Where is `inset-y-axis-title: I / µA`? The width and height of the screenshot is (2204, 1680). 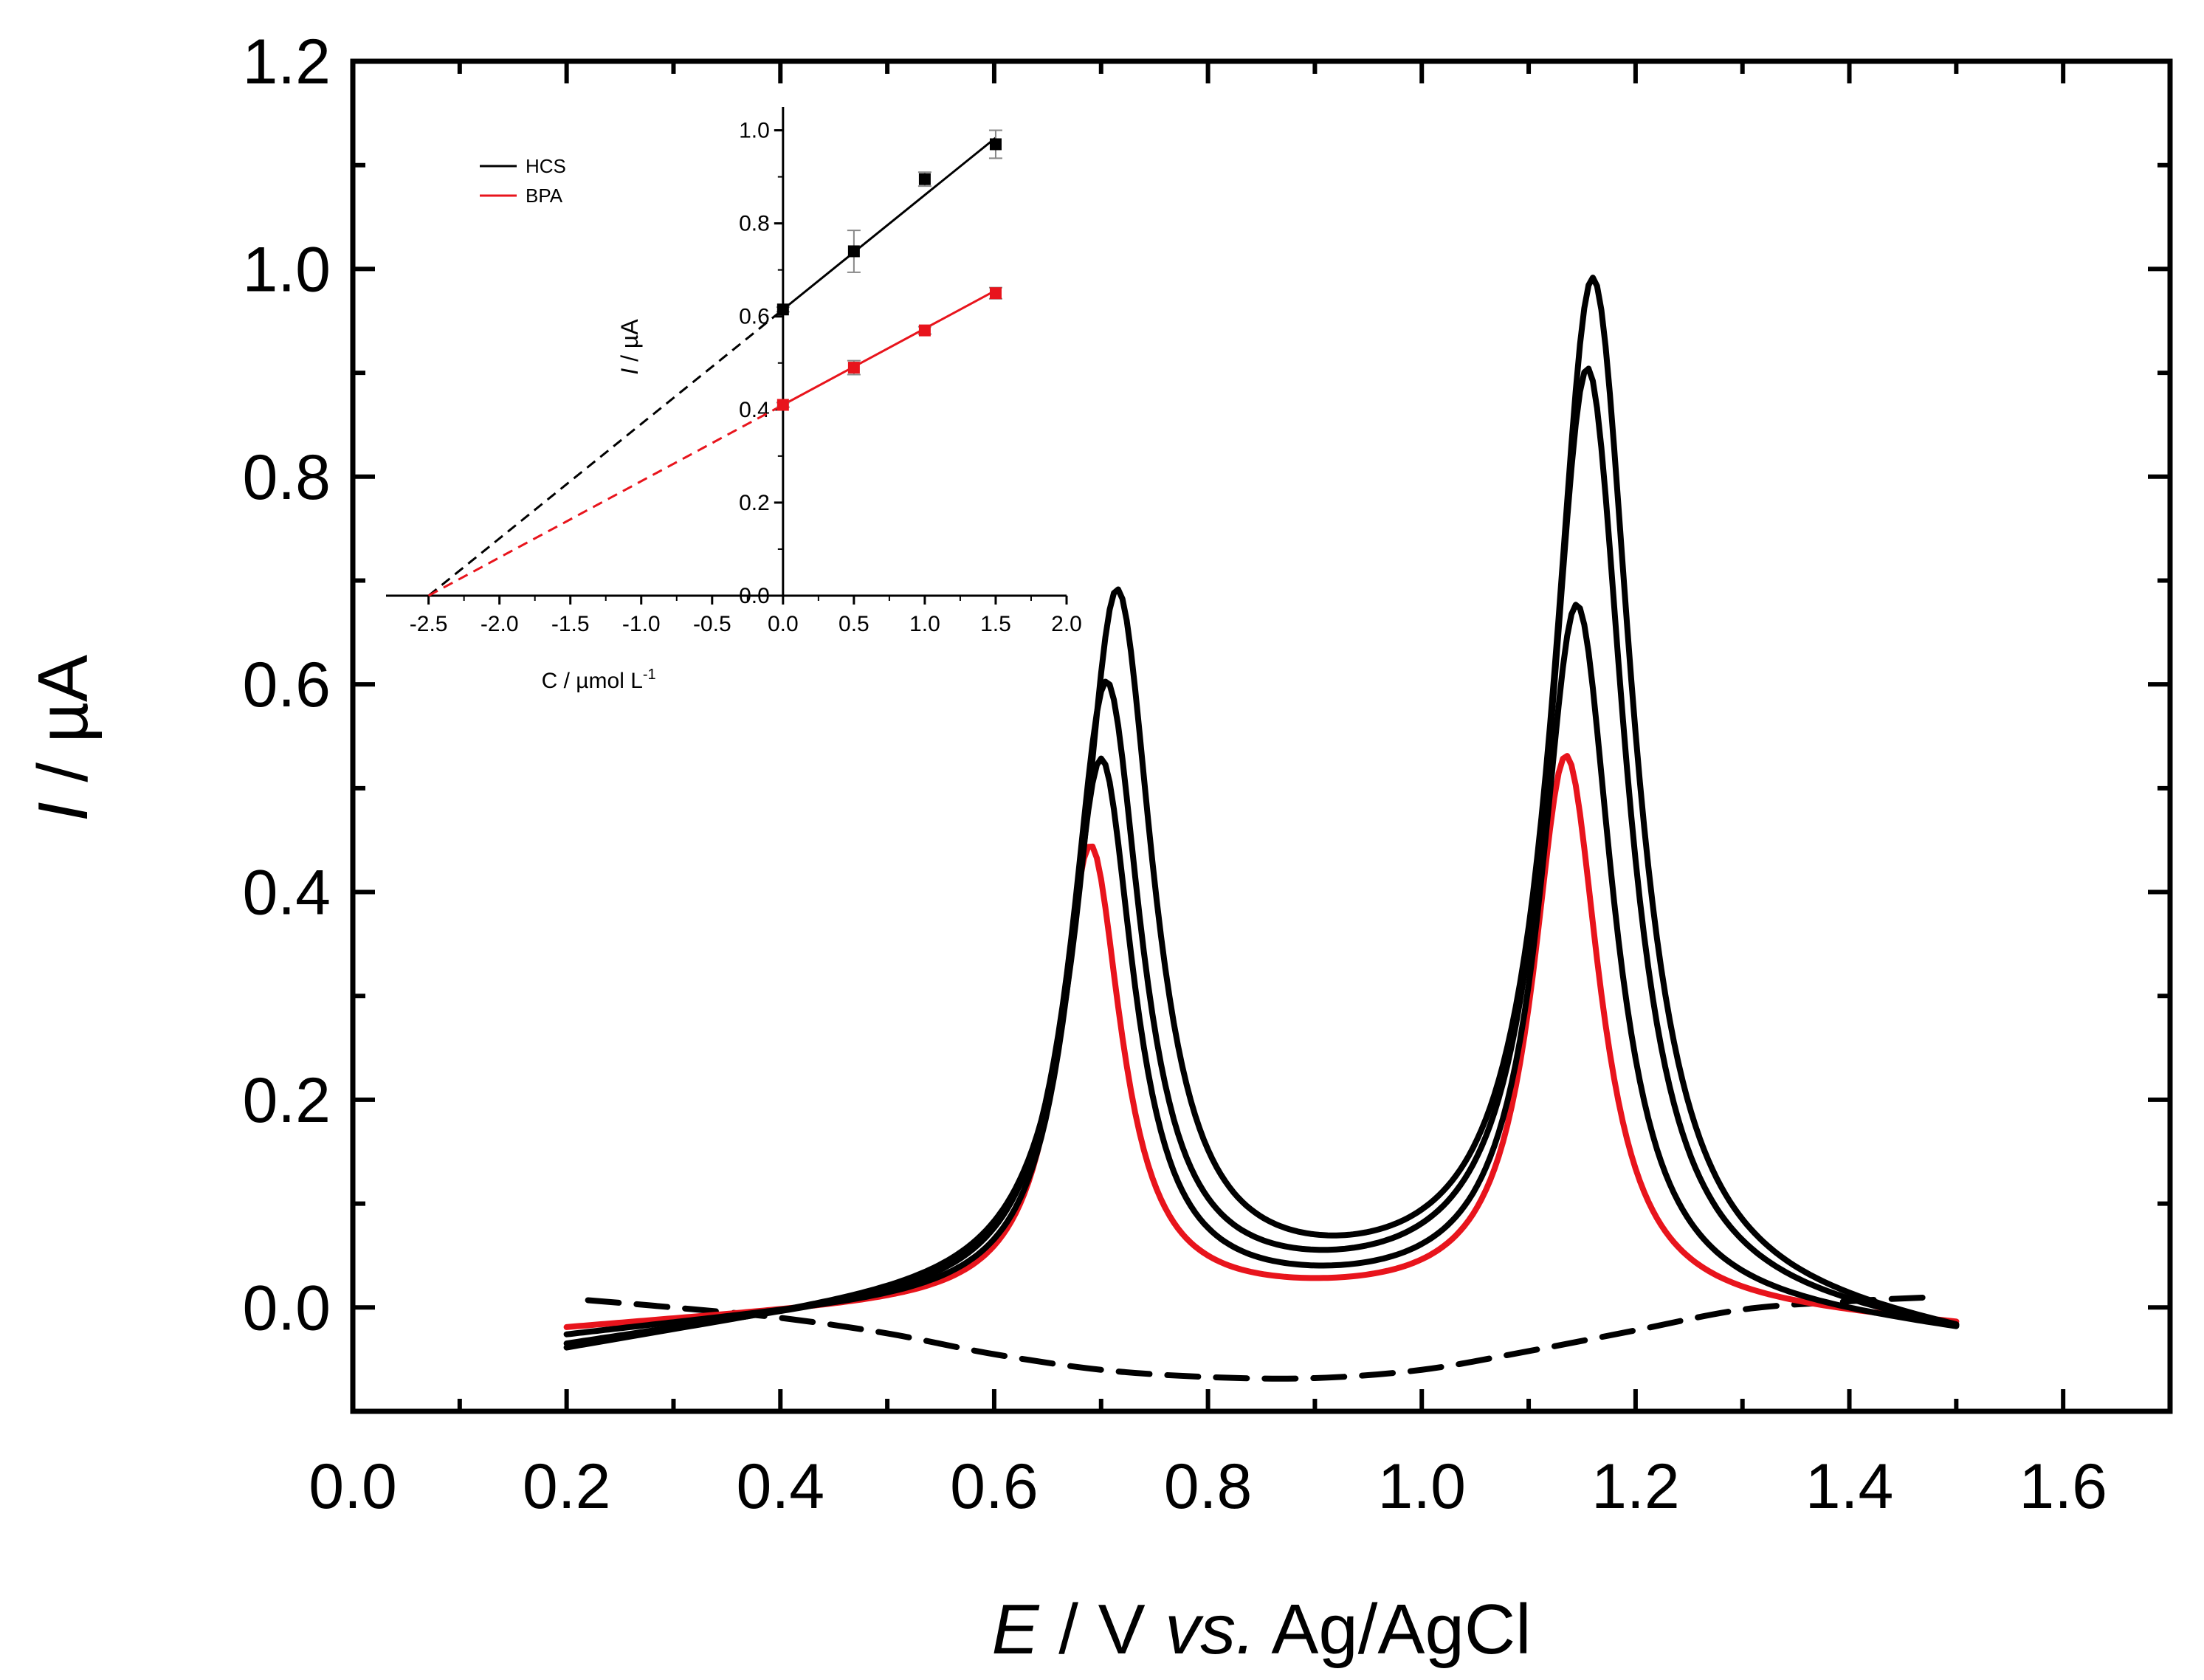
inset-y-axis-title: I / µA is located at coordinates (629, 347).